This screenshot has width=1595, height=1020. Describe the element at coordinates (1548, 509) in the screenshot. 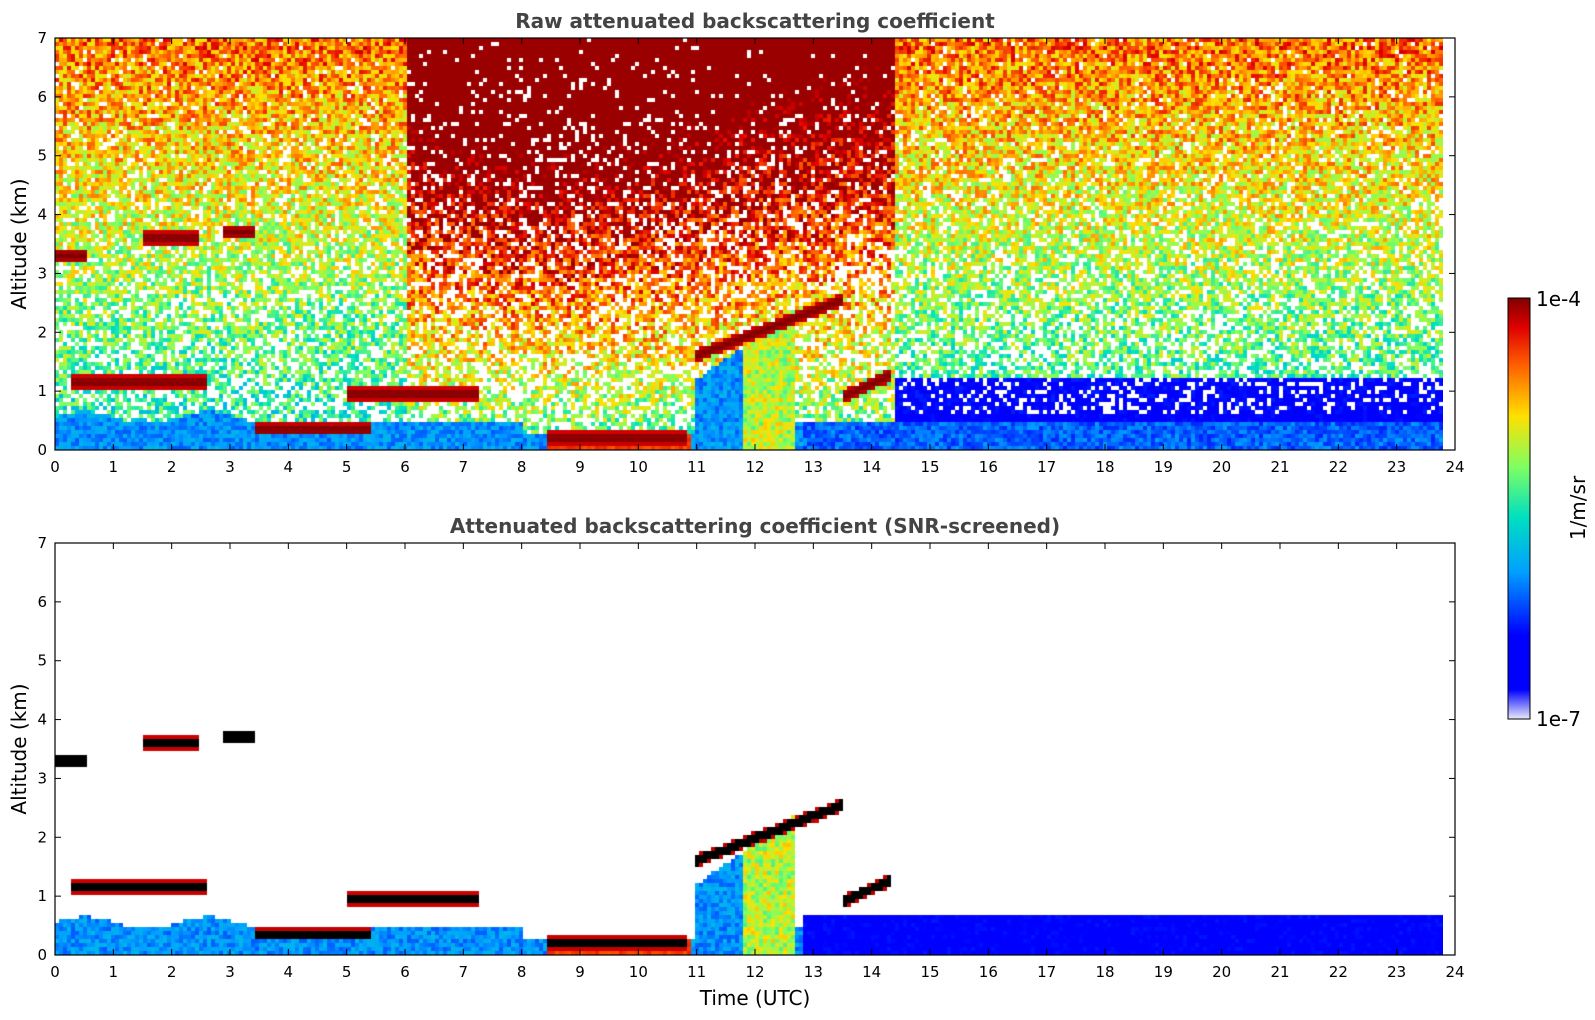

I see `colorbar: 1e-4 1e-7 1/m/sr` at that location.